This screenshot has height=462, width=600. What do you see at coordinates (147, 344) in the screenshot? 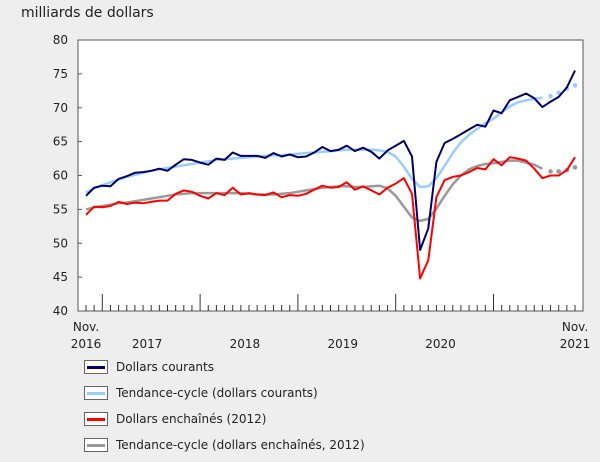
I see `x-tick-label: 2017` at bounding box center [147, 344].